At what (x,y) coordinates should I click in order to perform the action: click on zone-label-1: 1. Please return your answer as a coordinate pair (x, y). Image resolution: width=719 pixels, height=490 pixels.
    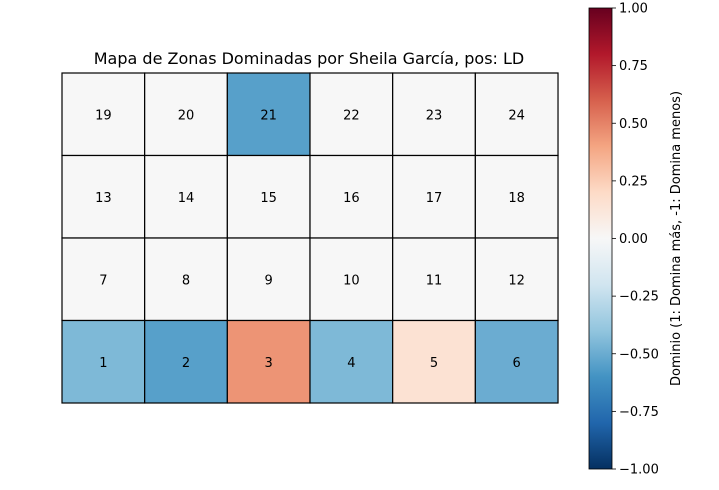
    Looking at the image, I should click on (103, 363).